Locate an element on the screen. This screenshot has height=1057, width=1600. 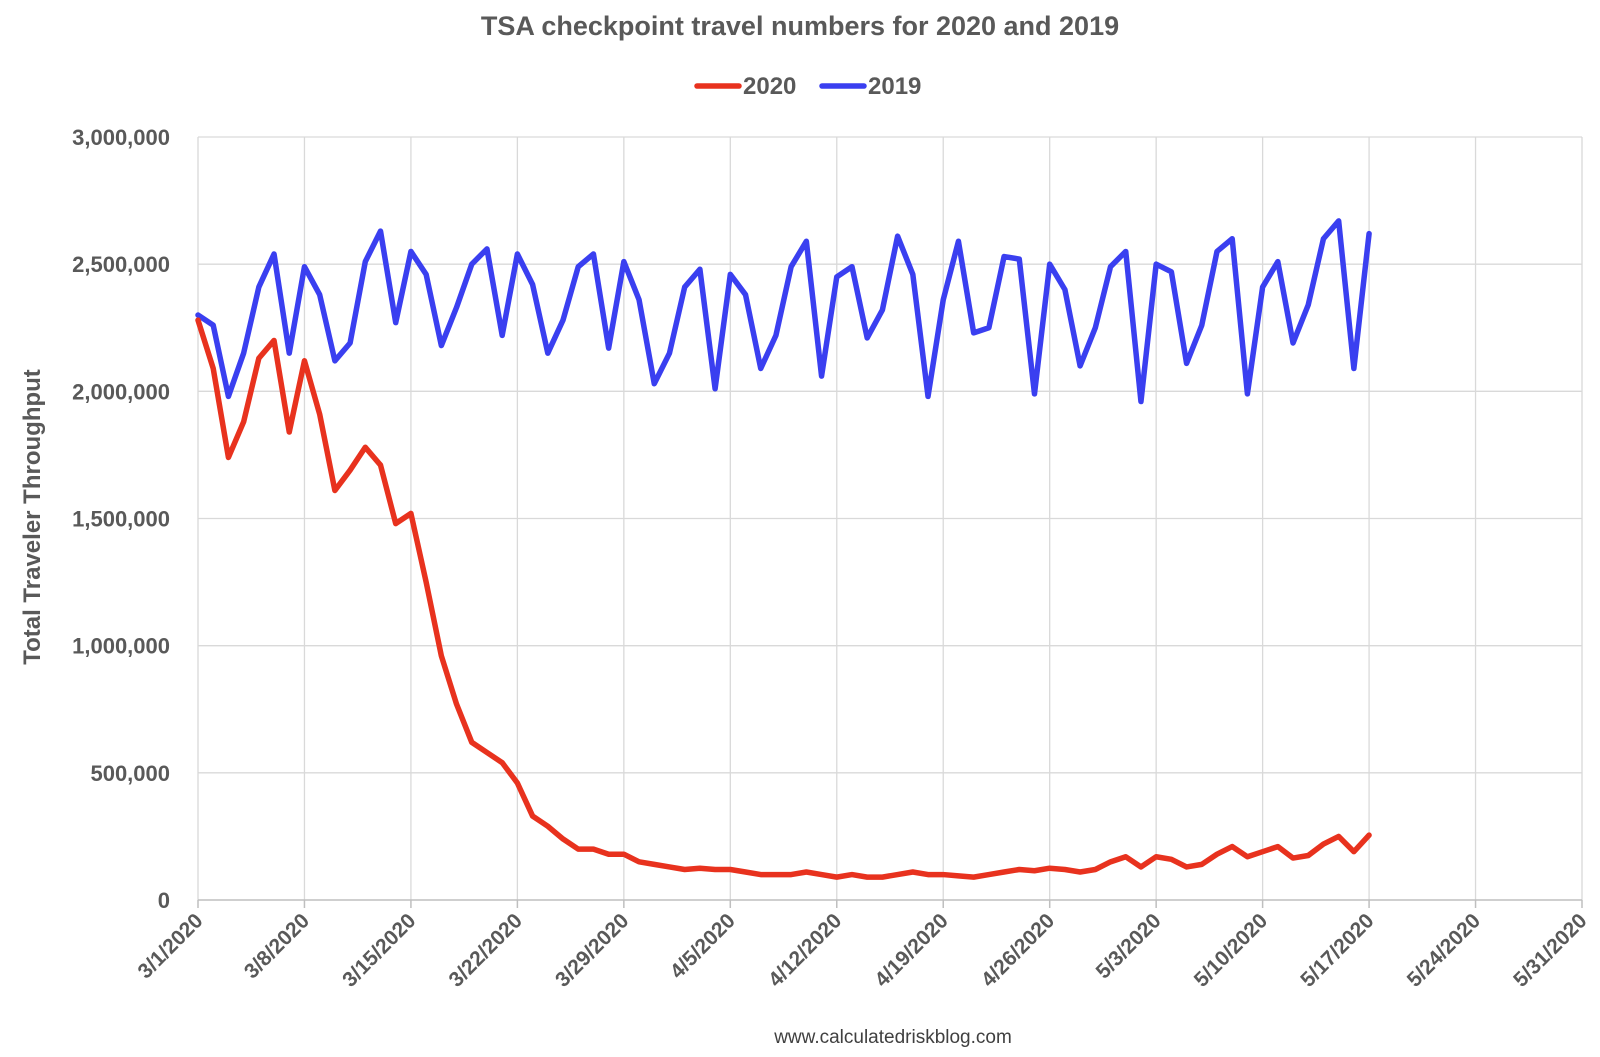
x-tick-label: 3/1/2020 is located at coordinates (170, 946).